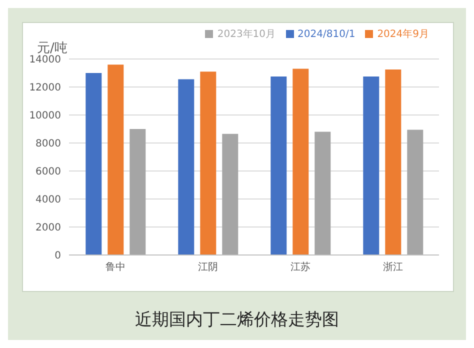 This screenshot has width=474, height=348. What do you see at coordinates (48, 144) in the screenshot?
I see `y-tick-label: 8000` at bounding box center [48, 144].